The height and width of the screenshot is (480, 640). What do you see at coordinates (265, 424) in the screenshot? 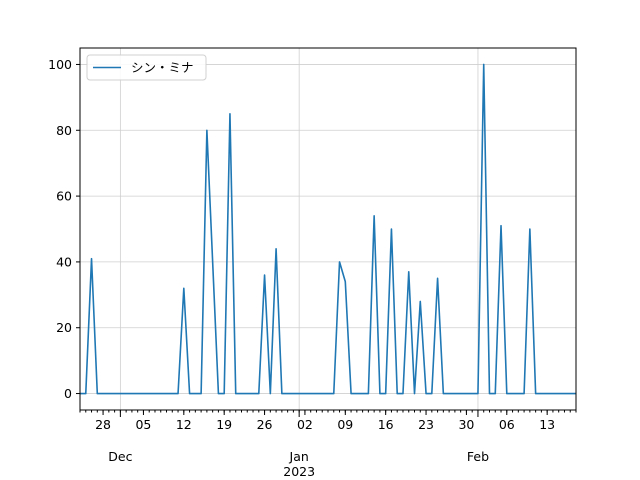
I see `x-tick-label: 26` at bounding box center [265, 424].